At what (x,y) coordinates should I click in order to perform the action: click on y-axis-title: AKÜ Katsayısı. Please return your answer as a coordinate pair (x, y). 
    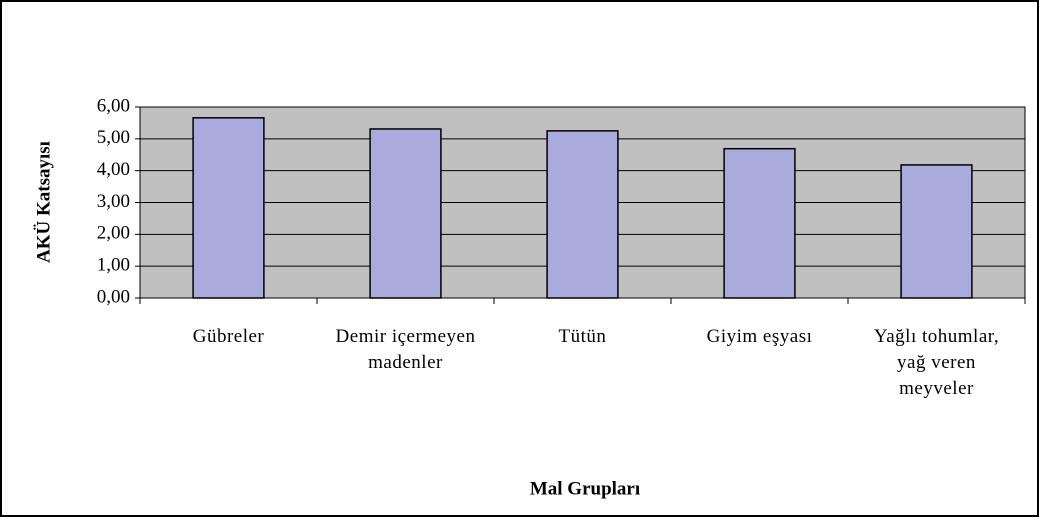
    Looking at the image, I should click on (43, 202).